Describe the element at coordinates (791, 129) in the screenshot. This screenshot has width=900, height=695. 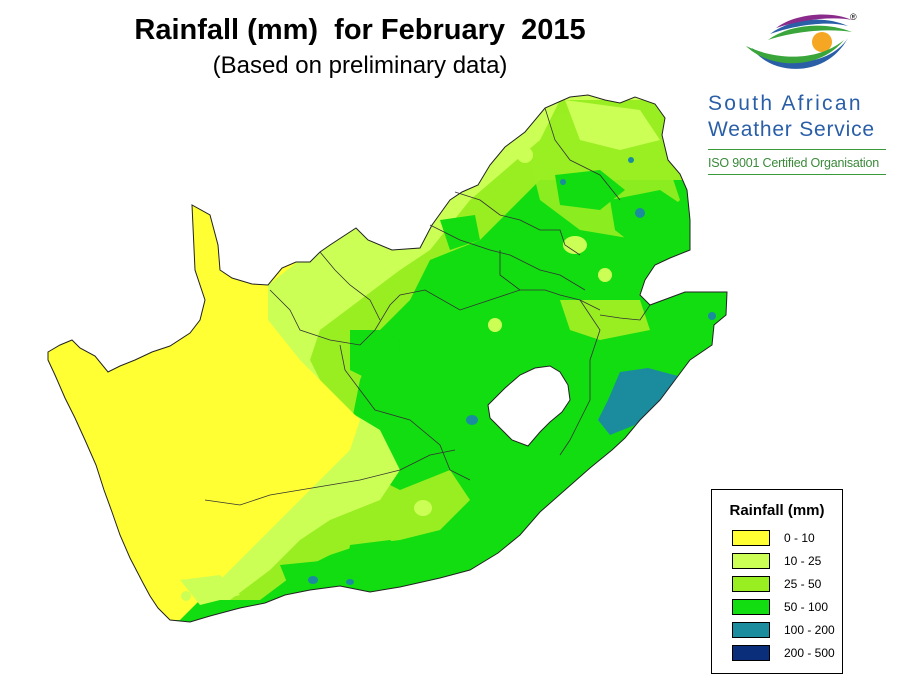
I see `logo-line-2: Weather Service` at that location.